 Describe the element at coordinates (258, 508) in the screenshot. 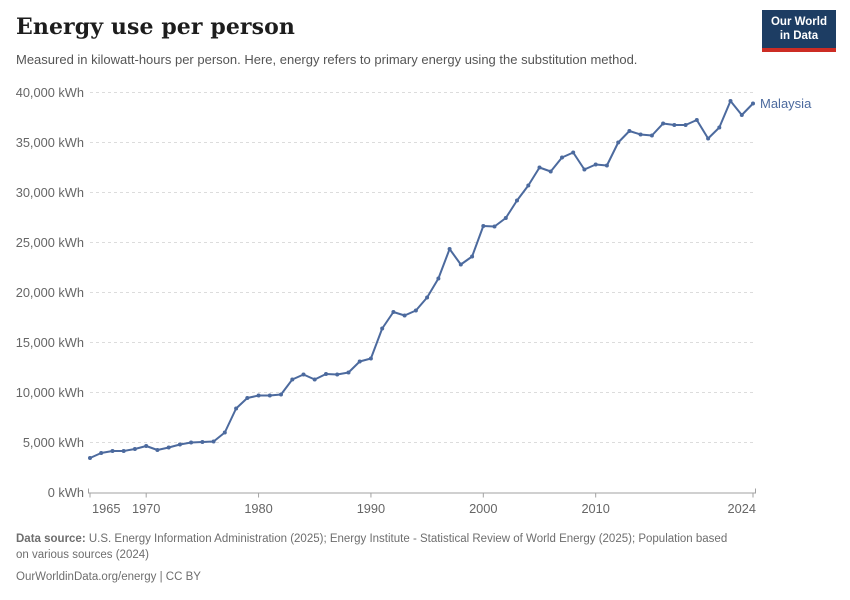

I see `x-axis-label: 1980` at that location.